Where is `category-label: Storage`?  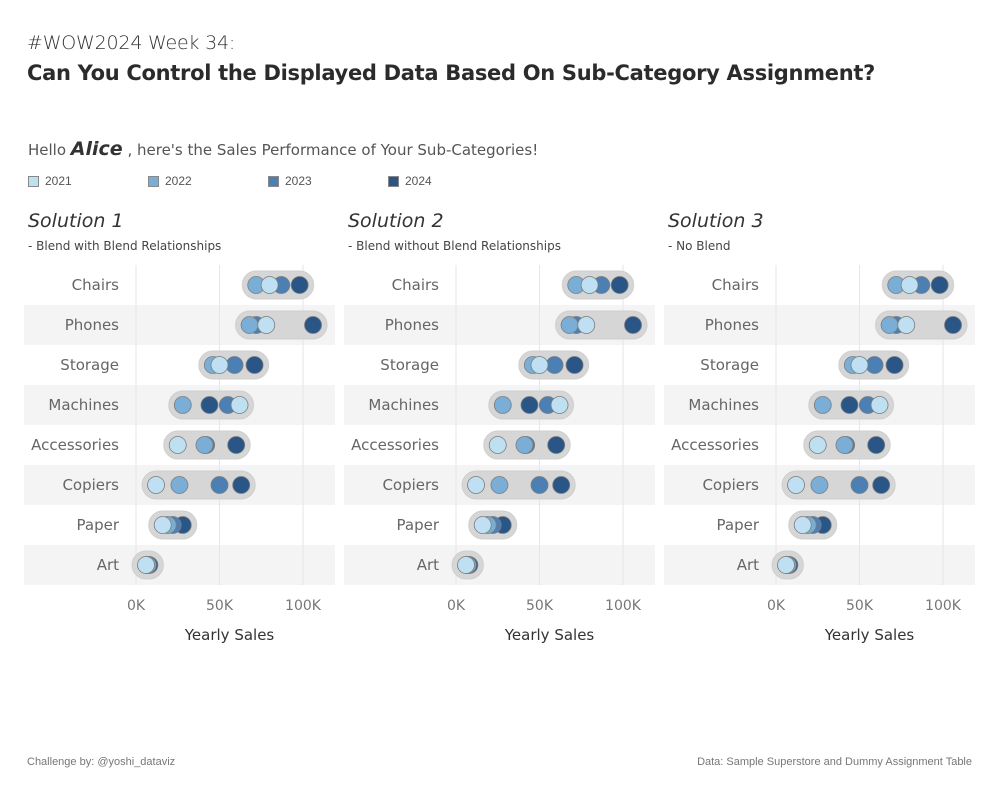 category-label: Storage is located at coordinates (409, 365).